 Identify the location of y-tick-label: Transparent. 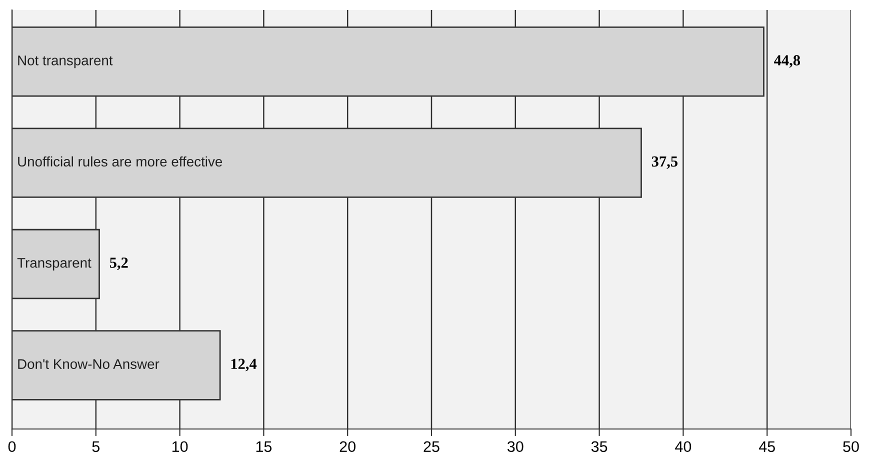
(54, 264).